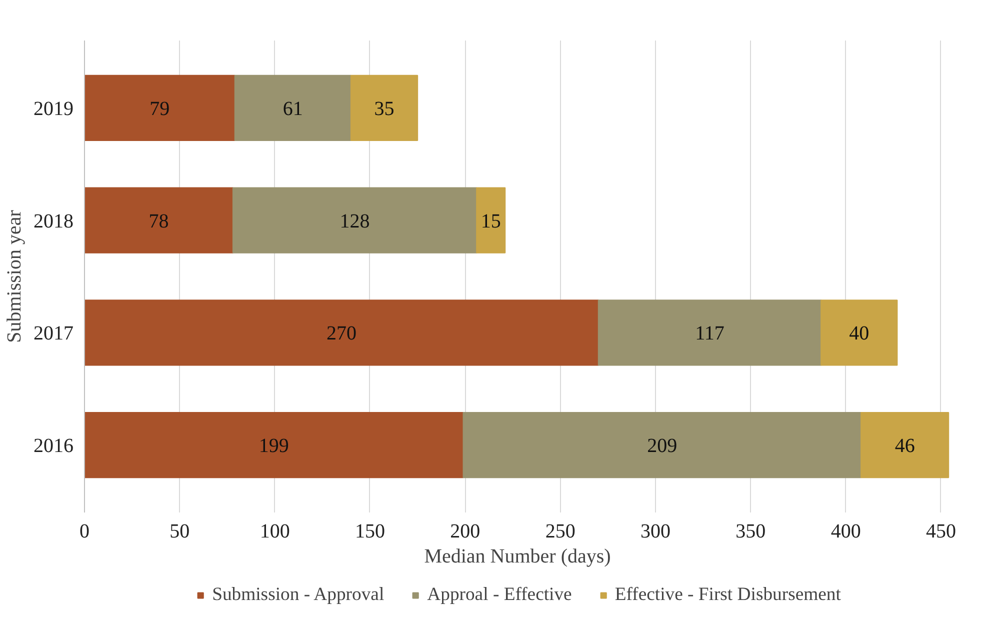  What do you see at coordinates (845, 531) in the screenshot?
I see `x-tick-label: 400` at bounding box center [845, 531].